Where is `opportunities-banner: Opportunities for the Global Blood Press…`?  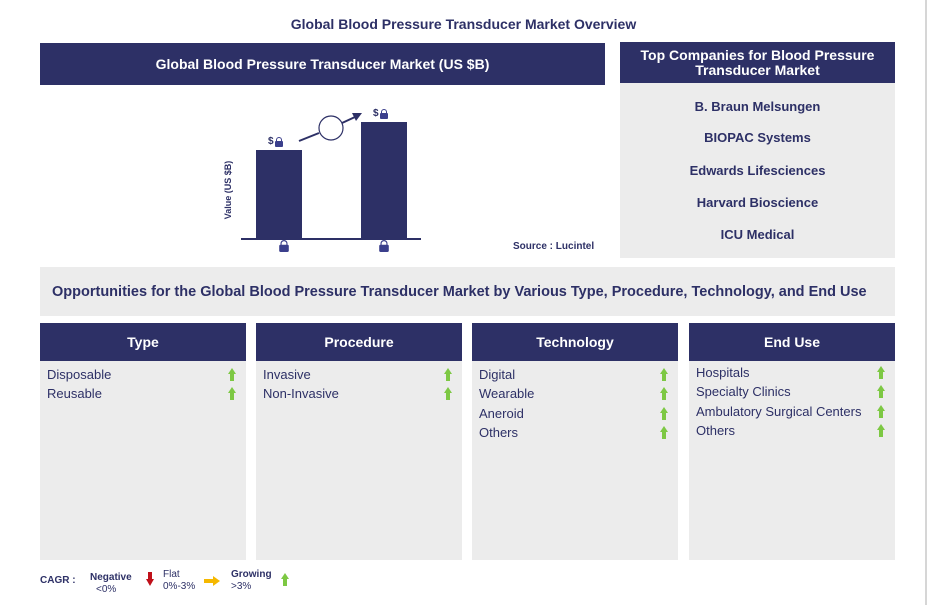
opportunities-banner: Opportunities for the Global Blood Press… is located at coordinates (467, 291).